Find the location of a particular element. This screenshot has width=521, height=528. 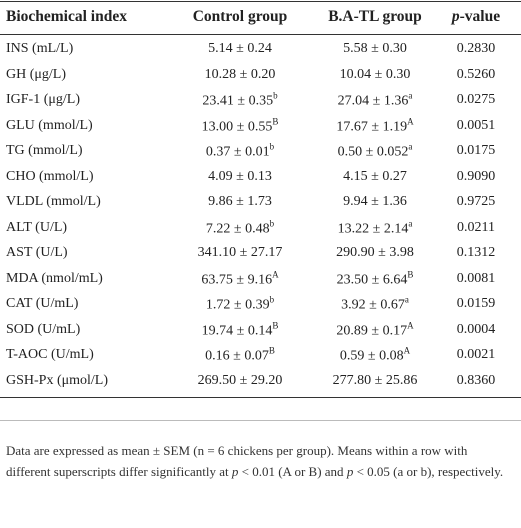

header-rule is located at coordinates (260, 34).